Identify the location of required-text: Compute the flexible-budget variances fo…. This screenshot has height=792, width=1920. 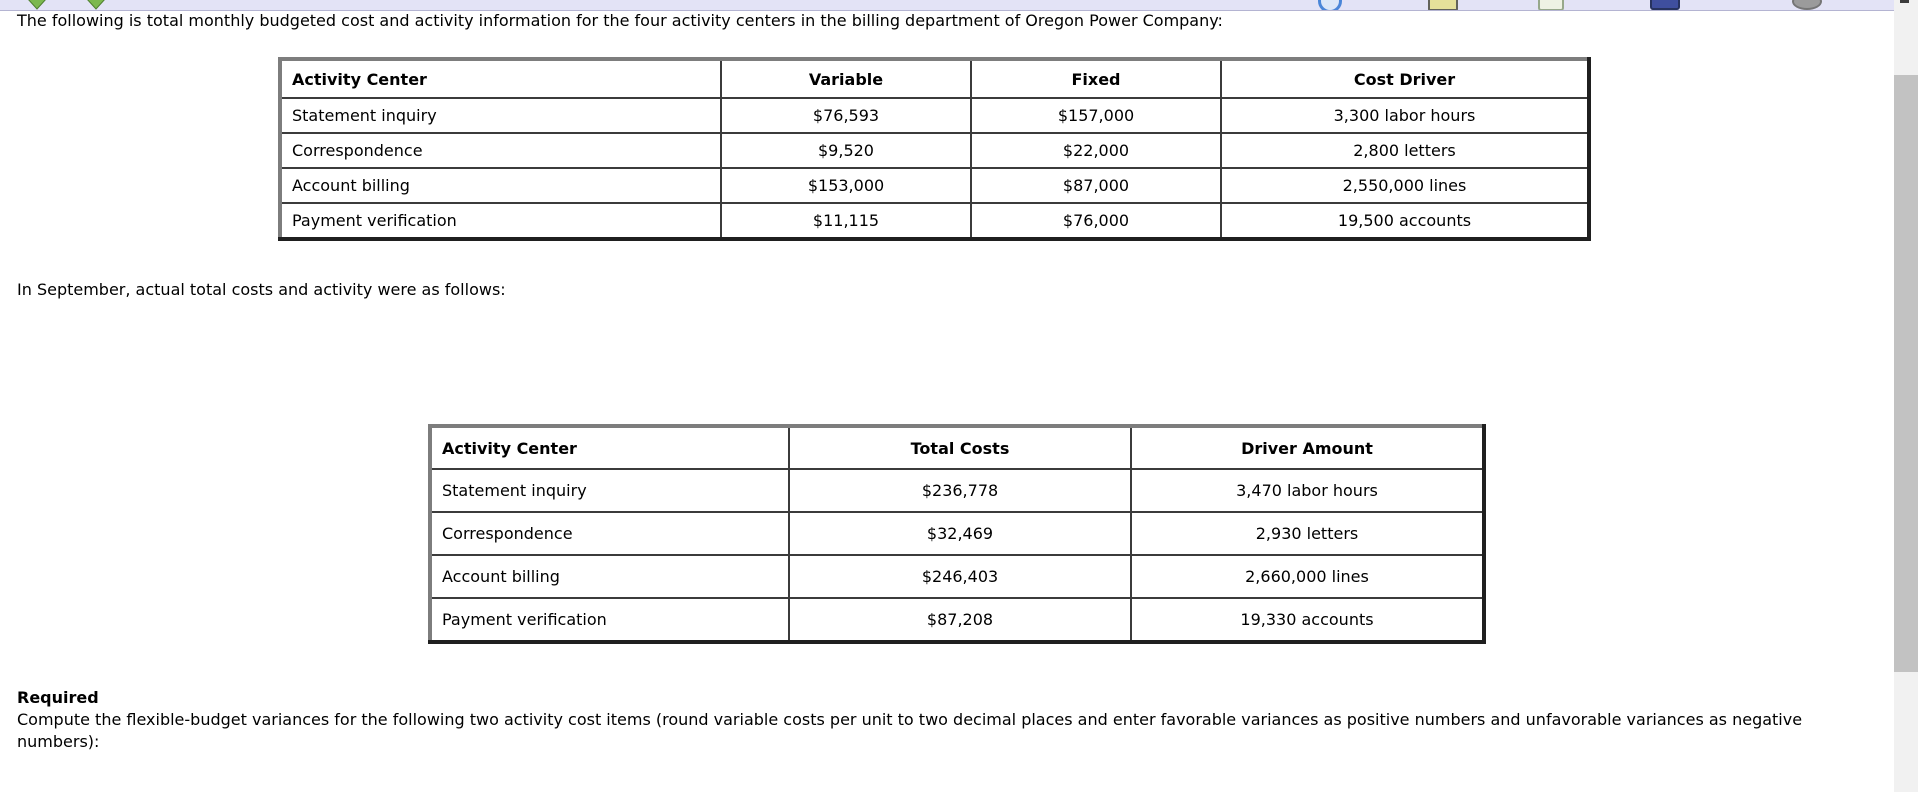
(910, 730).